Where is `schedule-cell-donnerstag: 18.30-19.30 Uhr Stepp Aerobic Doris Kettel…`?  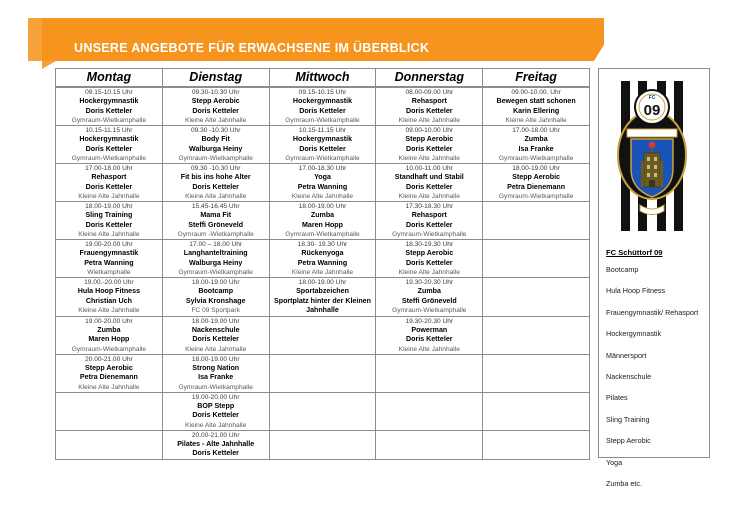
schedule-cell-donnerstag: 18.30-19.30 Uhr Stepp Aerobic Doris Kettel… is located at coordinates (429, 258).